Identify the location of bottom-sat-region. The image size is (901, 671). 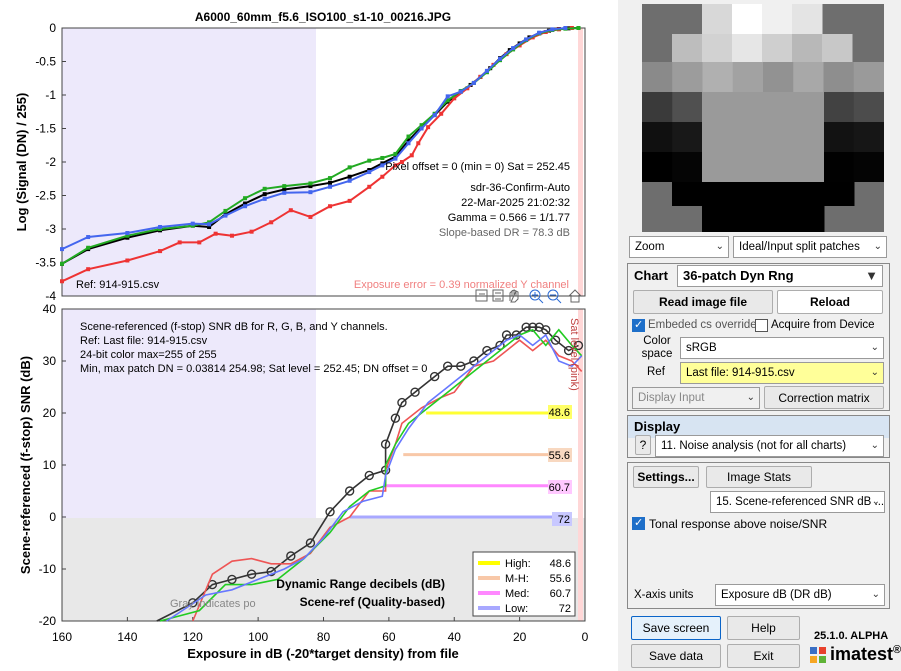
(580, 465).